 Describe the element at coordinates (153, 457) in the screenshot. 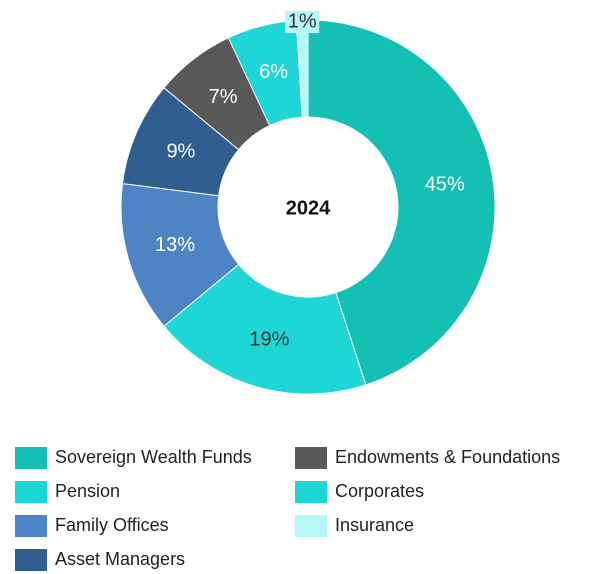

I see `legend-label: Sovereign Wealth Funds` at that location.